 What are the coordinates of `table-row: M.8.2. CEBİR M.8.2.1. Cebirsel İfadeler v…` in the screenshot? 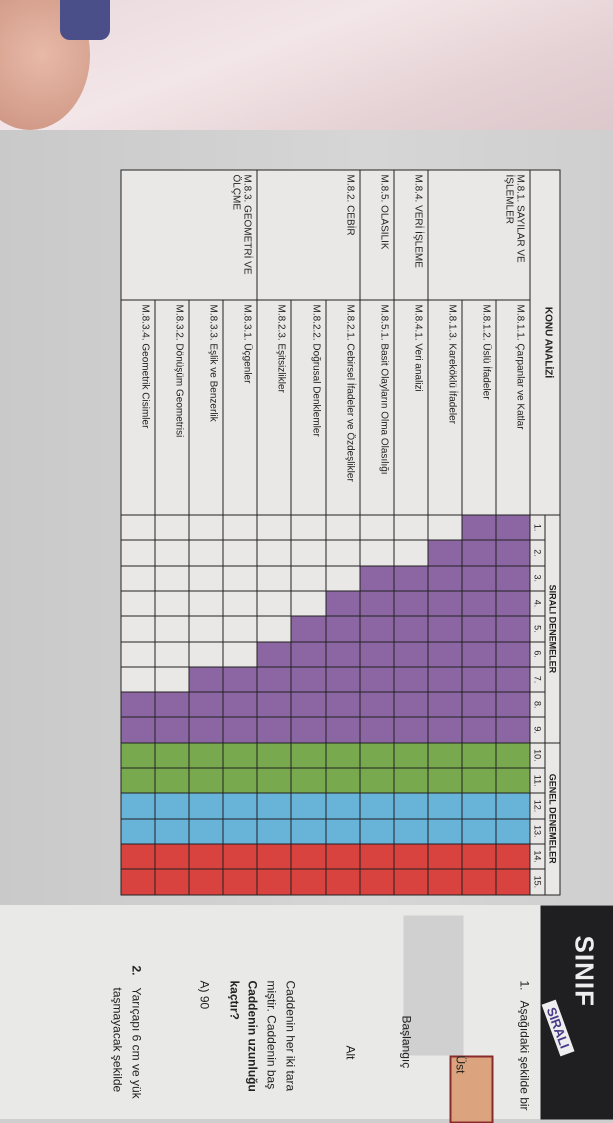 It's located at (308, 532).